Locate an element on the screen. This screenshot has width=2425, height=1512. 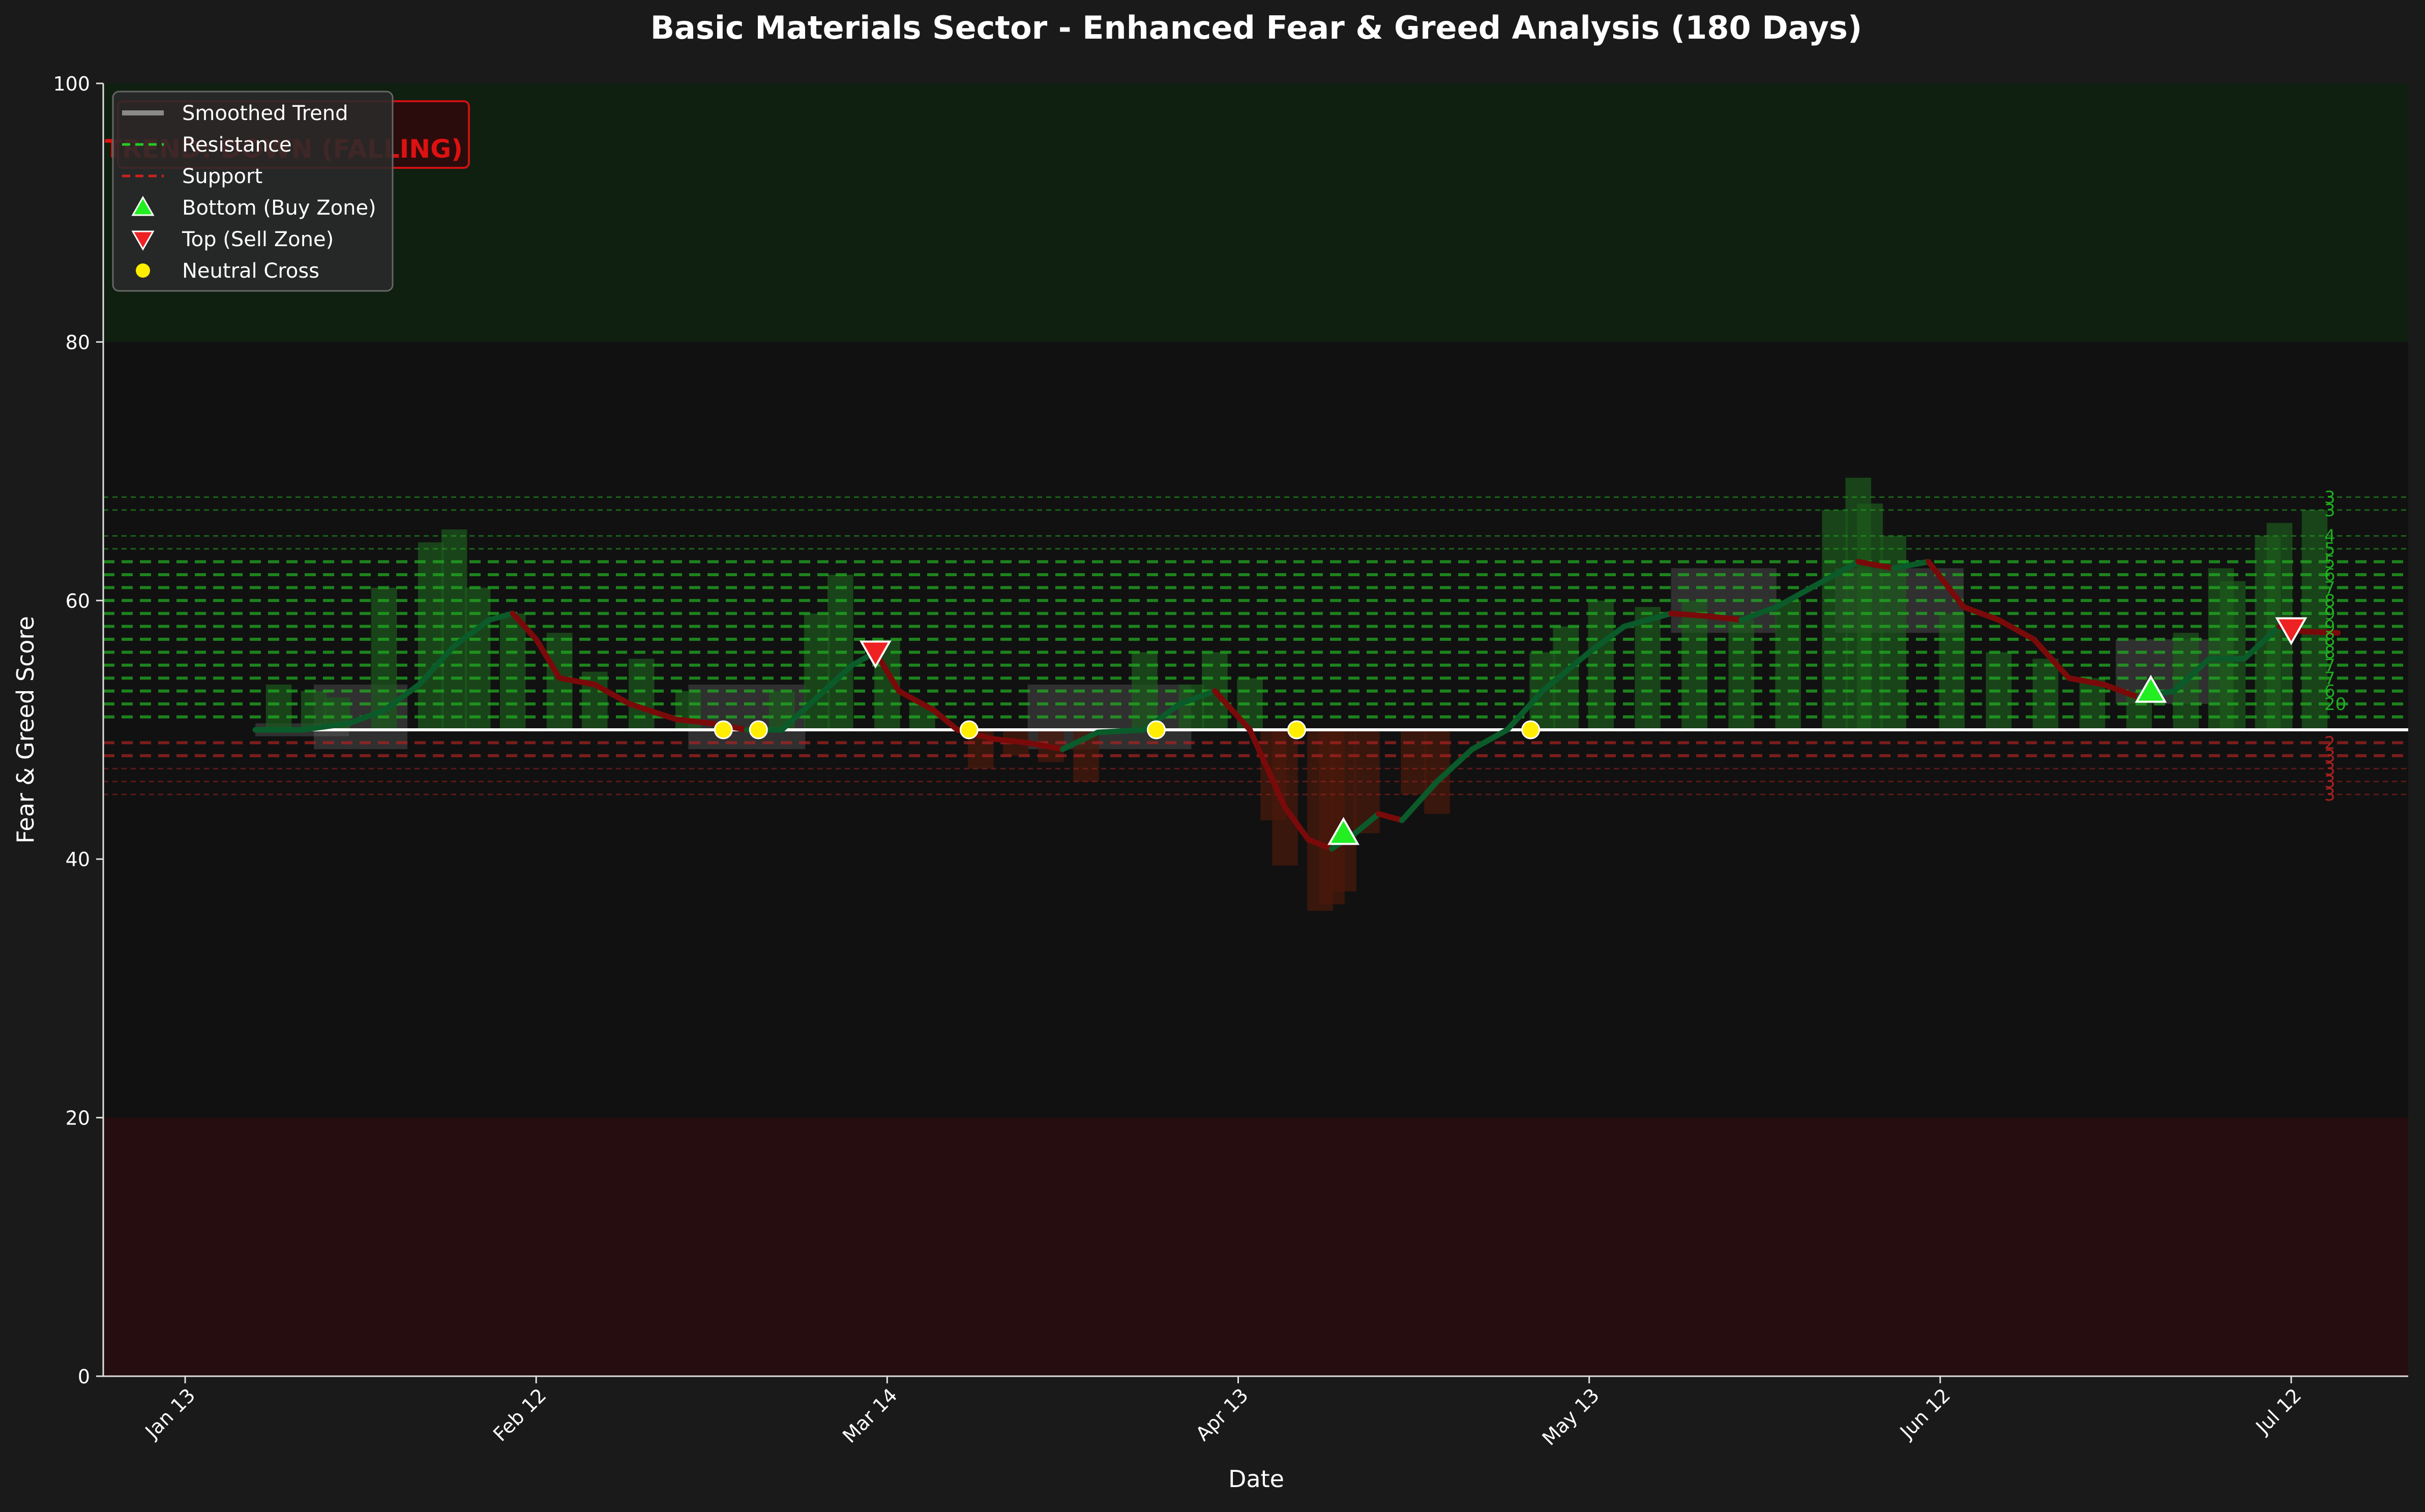
markers-layer is located at coordinates (1511, 731).